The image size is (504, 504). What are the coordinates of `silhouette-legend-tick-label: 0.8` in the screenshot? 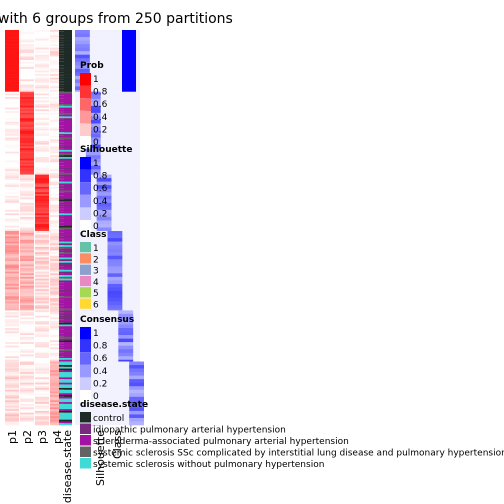 It's located at (100, 177).